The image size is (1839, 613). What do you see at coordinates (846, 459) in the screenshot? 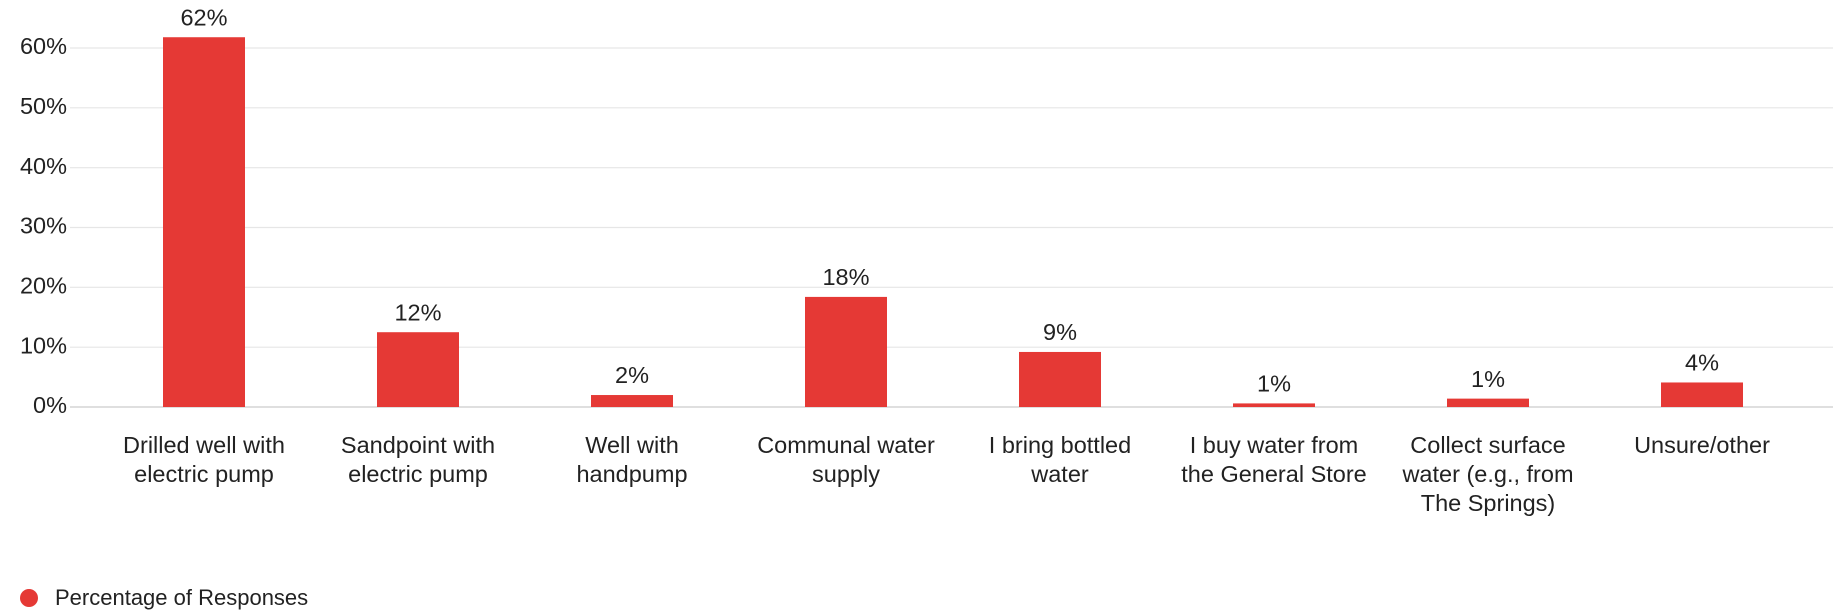
I see `x-tick-label: Communal water supply` at bounding box center [846, 459].